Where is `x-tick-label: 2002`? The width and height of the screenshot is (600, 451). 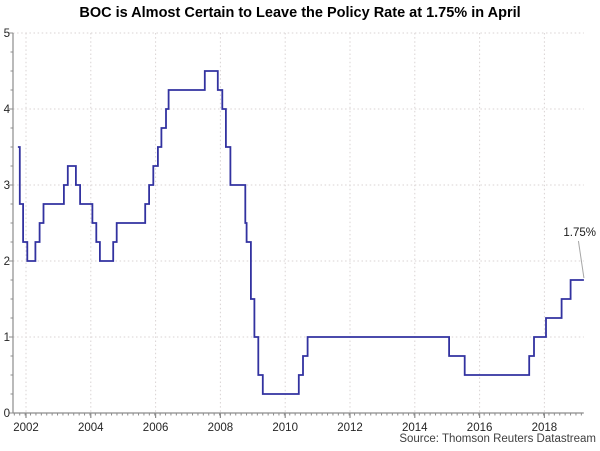
x-tick-label: 2002 is located at coordinates (26, 428).